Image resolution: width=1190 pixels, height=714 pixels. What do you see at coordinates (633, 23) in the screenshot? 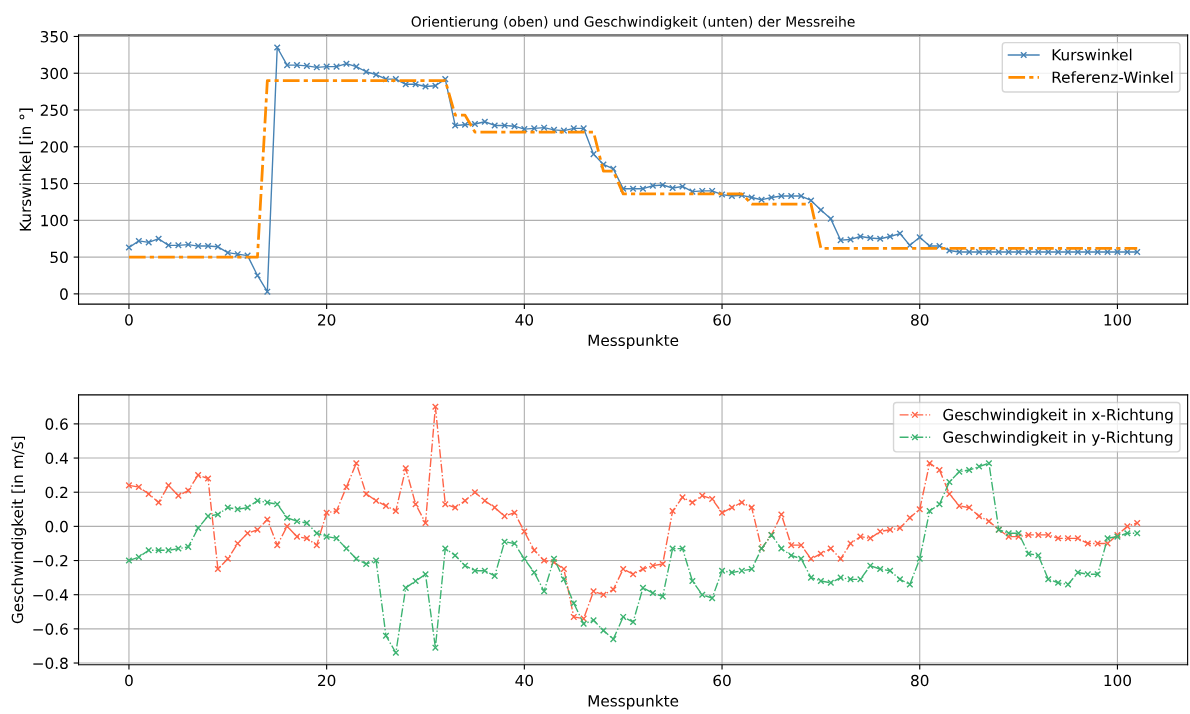
I see `chart-title: Orientierung (oben) und Geschwindigkeit (unten) der Messreihe` at bounding box center [633, 23].